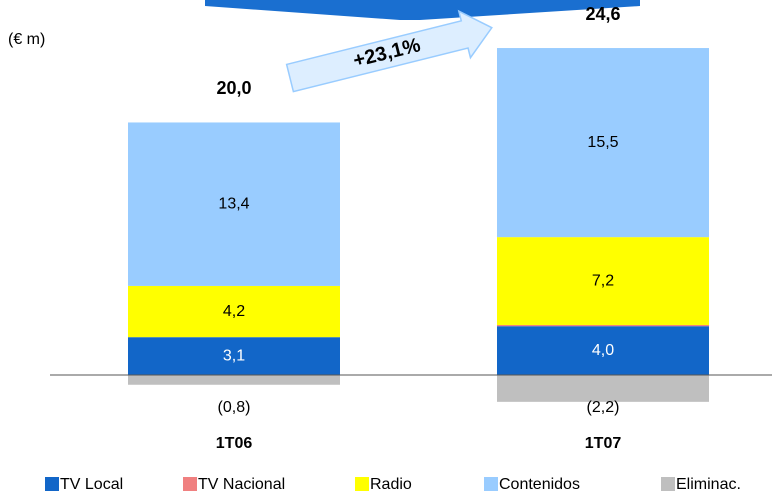  I want to click on legend-label: TV Nacional, so click(241, 484).